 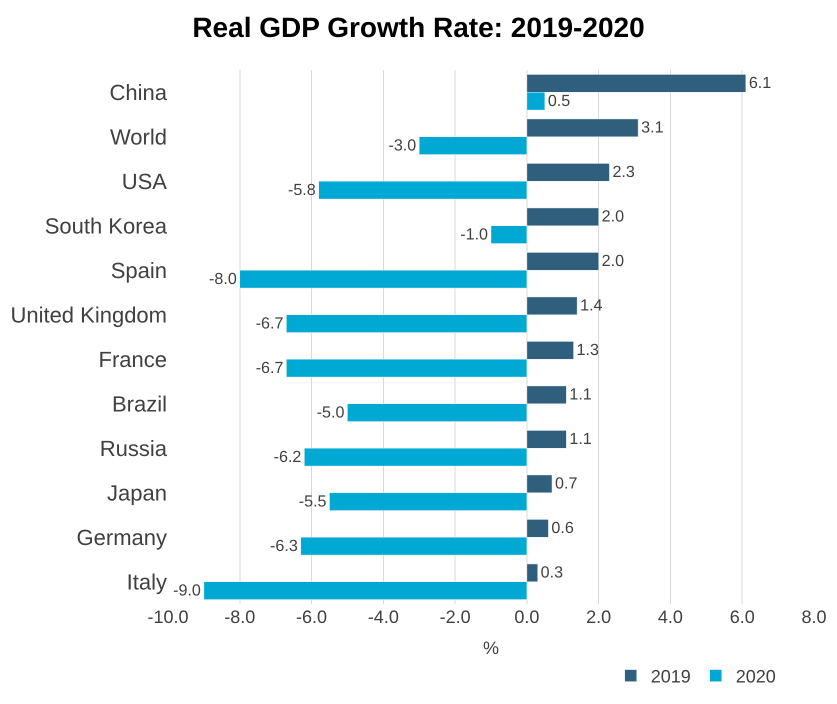 What do you see at coordinates (330, 412) in the screenshot?
I see `data-label: -5.0` at bounding box center [330, 412].